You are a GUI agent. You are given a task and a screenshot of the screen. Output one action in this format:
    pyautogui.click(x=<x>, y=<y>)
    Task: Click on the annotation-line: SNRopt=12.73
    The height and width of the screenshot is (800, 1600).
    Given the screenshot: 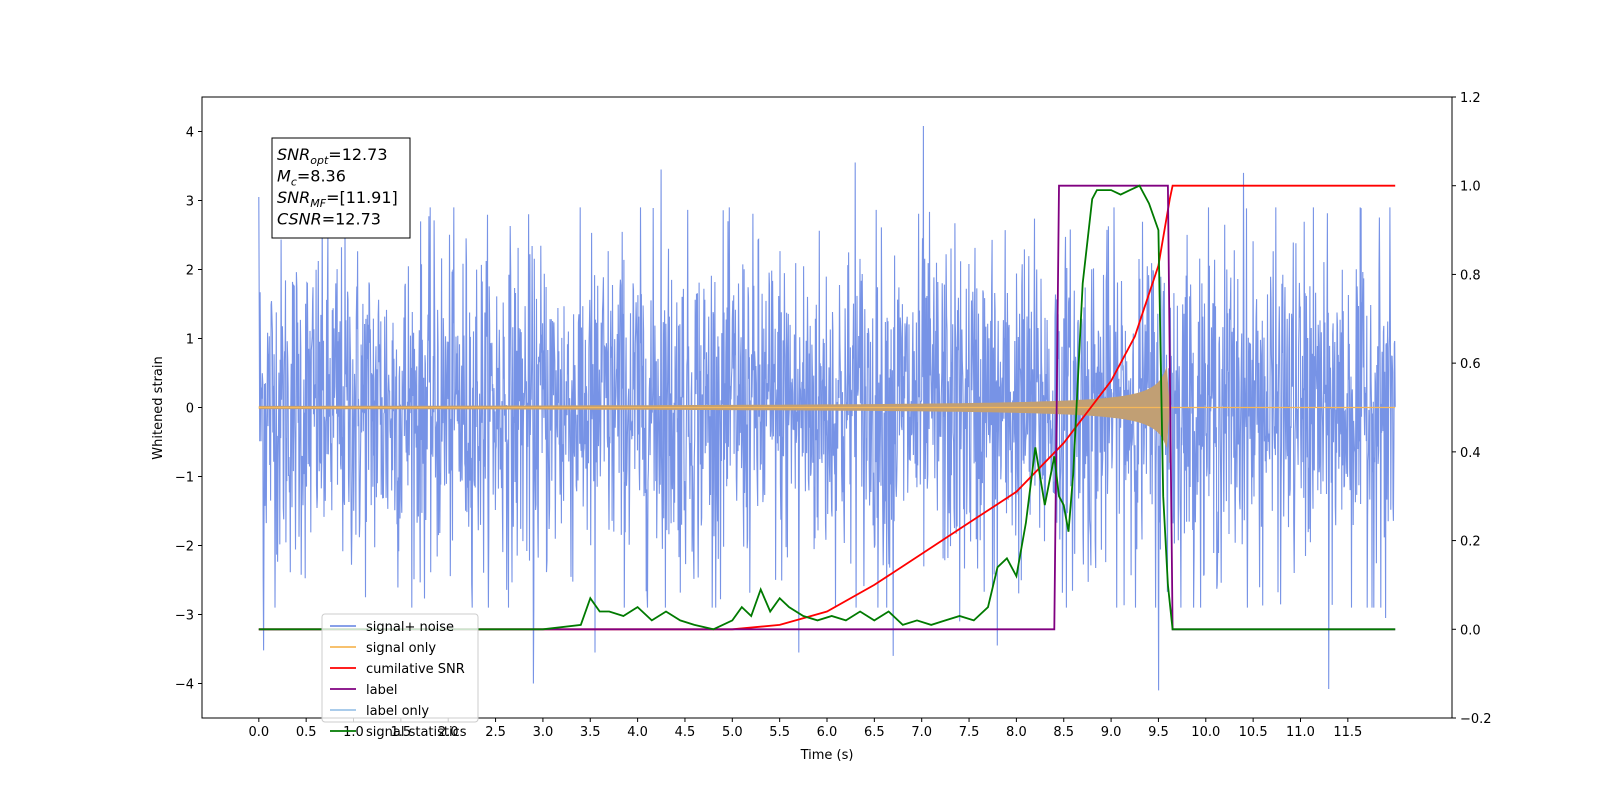 What is the action you would take?
    pyautogui.click(x=332, y=156)
    